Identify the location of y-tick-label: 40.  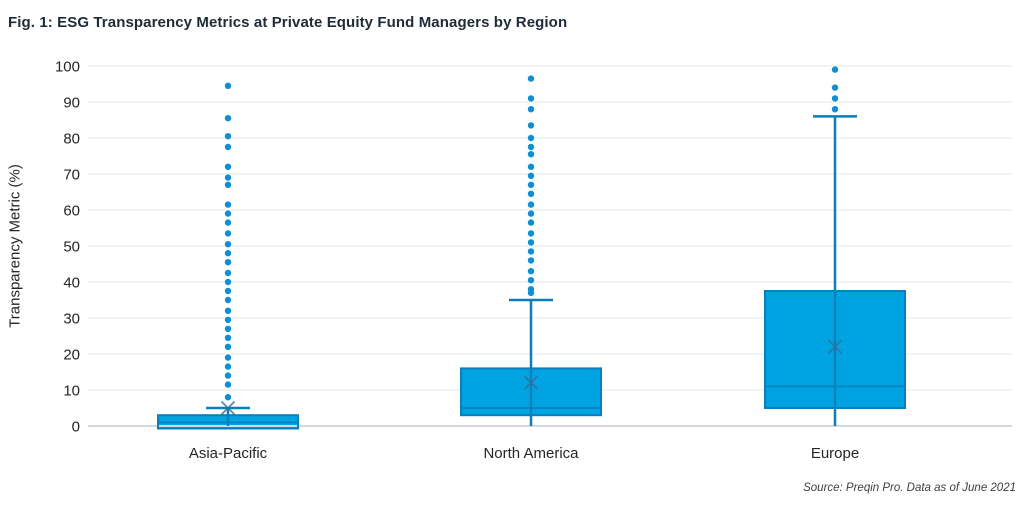
(71, 283).